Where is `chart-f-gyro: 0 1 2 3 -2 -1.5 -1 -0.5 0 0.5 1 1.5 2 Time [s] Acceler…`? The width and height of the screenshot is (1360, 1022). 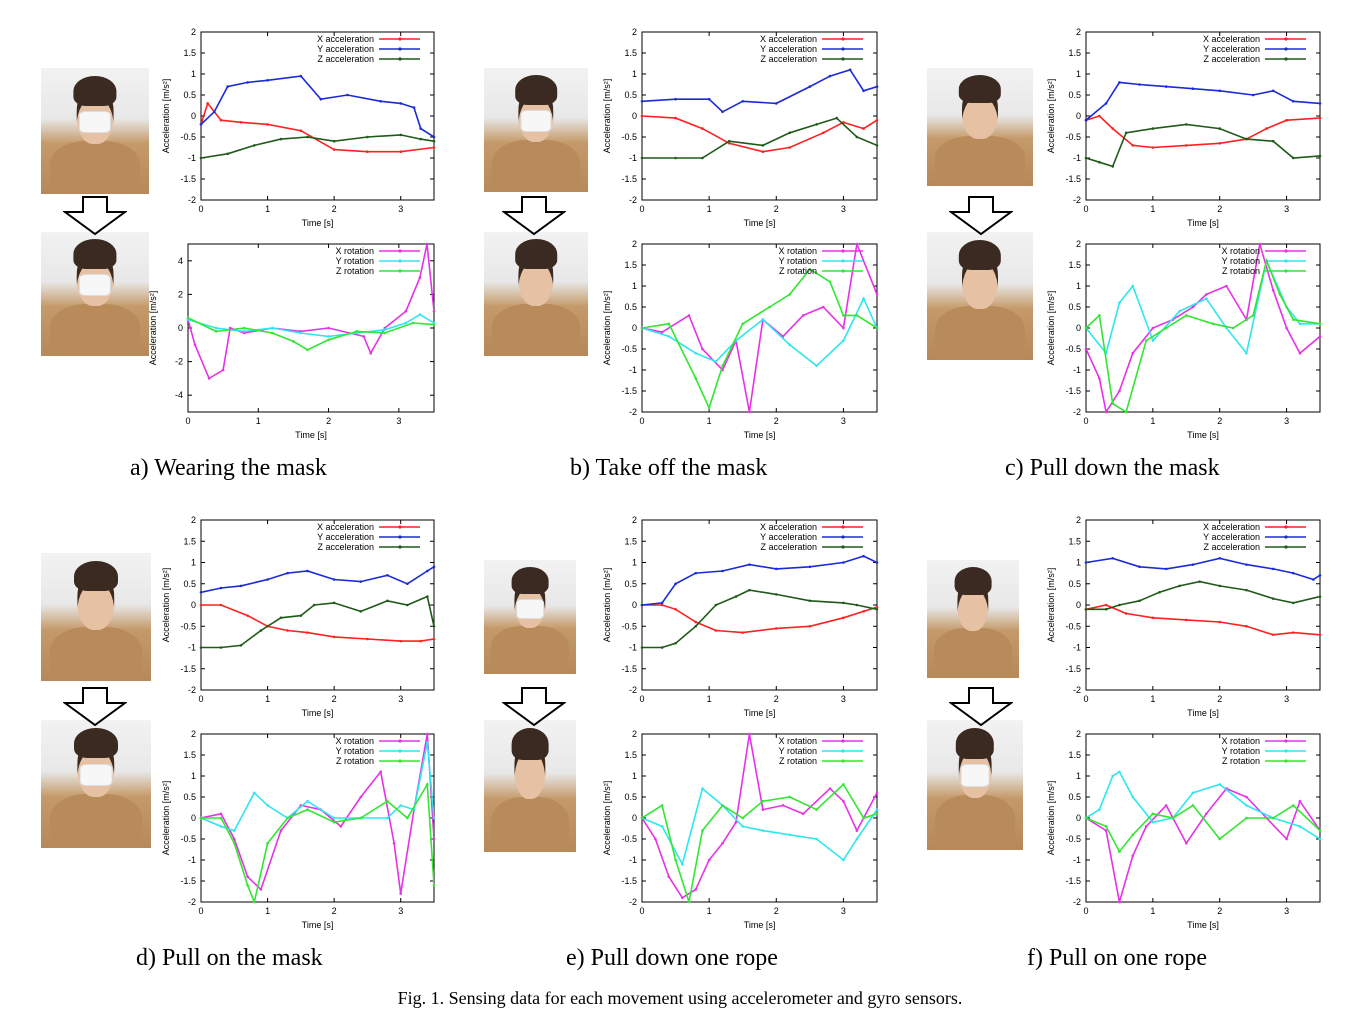 chart-f-gyro: 0 1 2 3 -2 -1.5 -1 -0.5 0 0.5 1 1.5 2 Time [s] Acceler… is located at coordinates (1184, 829).